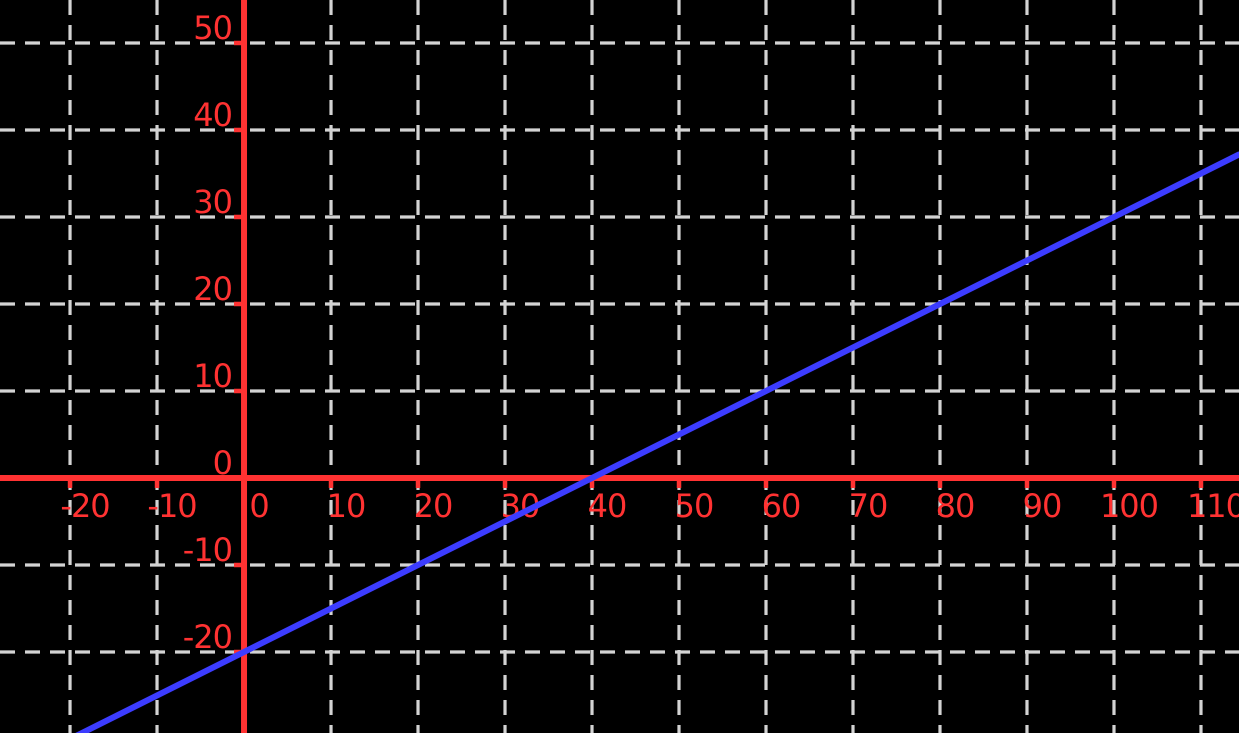 The width and height of the screenshot is (1239, 733). What do you see at coordinates (346, 506) in the screenshot?
I see `x-tick-label: 10` at bounding box center [346, 506].